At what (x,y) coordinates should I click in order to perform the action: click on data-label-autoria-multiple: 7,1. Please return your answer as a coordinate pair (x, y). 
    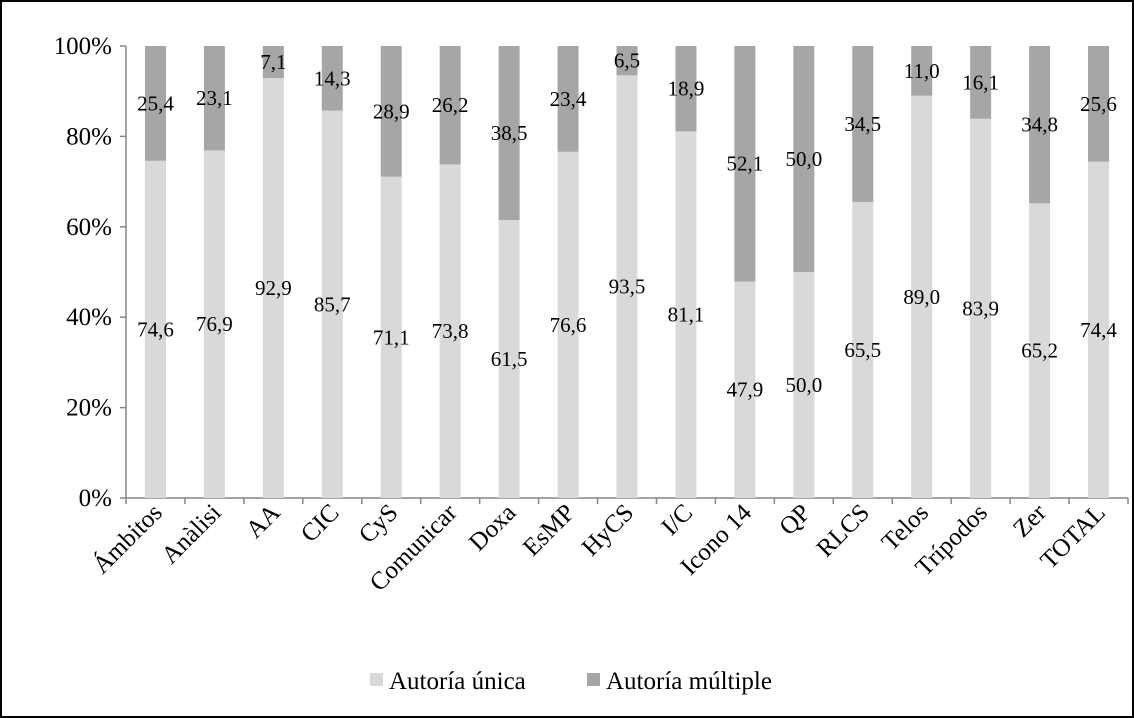
    Looking at the image, I should click on (273, 62).